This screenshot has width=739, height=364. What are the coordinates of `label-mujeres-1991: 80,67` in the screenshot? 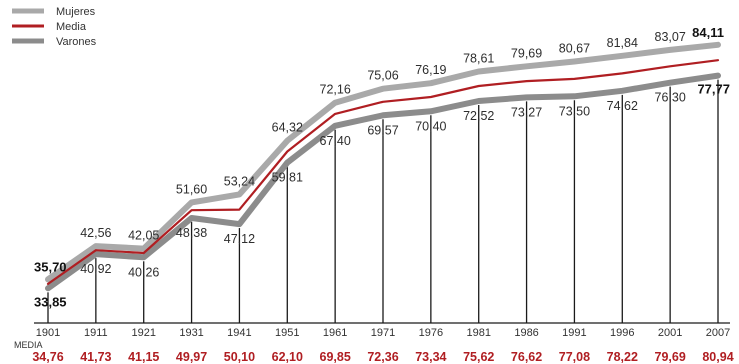 It's located at (574, 49).